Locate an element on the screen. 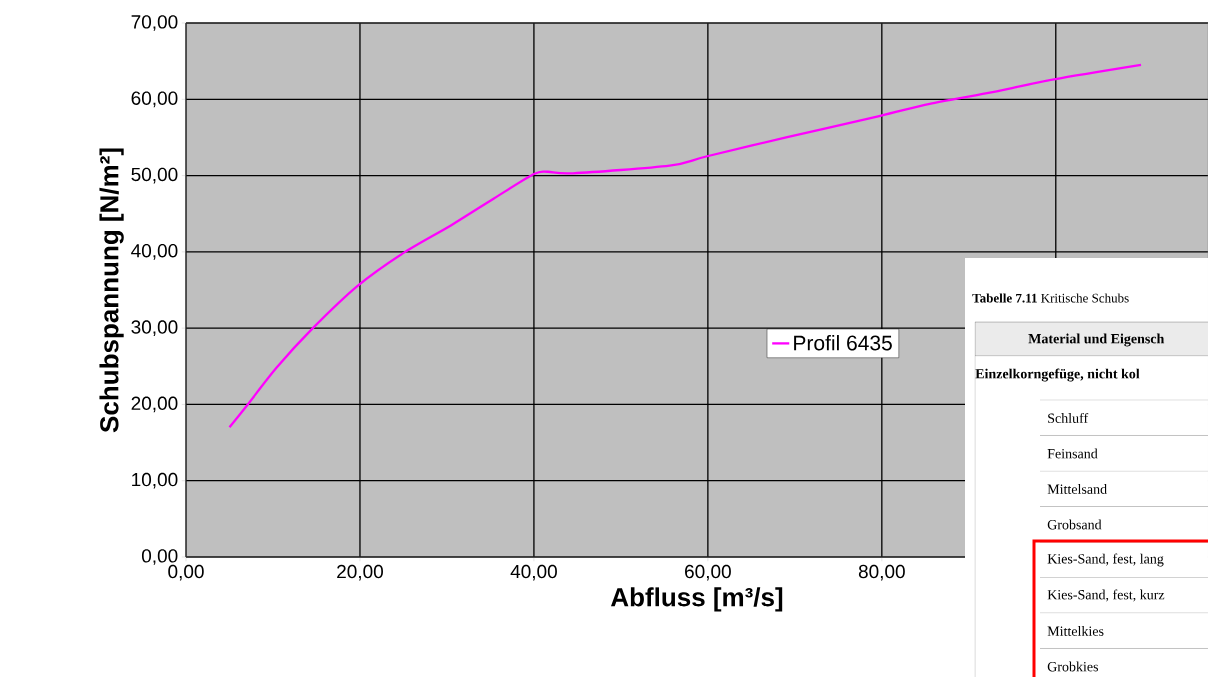  text: Mittelkies is located at coordinates (1075, 631).